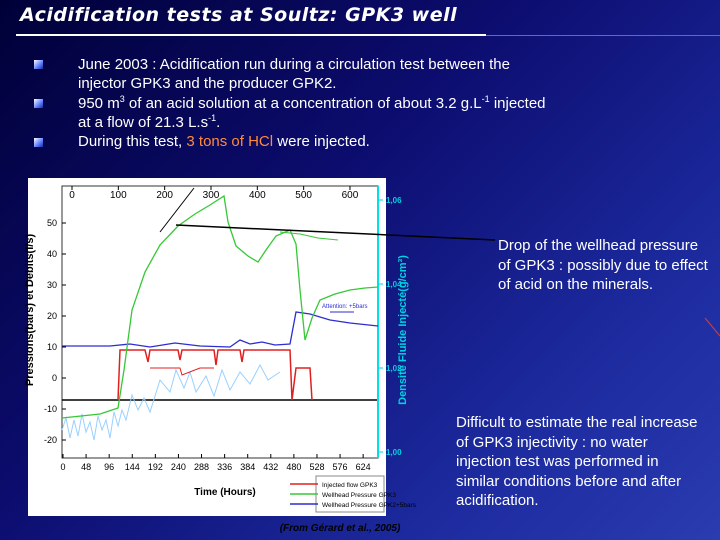 Image resolution: width=720 pixels, height=540 pixels. Describe the element at coordinates (52, 347) in the screenshot. I see `y-tick-label: 10` at that location.